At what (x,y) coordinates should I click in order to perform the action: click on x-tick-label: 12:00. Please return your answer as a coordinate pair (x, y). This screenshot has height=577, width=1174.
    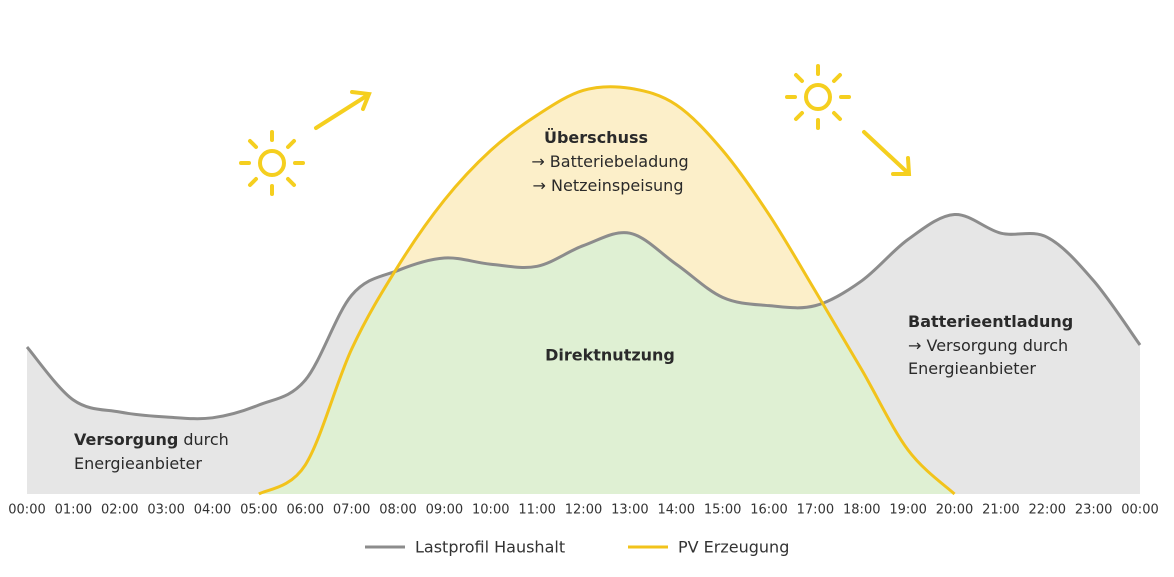
    Looking at the image, I should click on (583, 510).